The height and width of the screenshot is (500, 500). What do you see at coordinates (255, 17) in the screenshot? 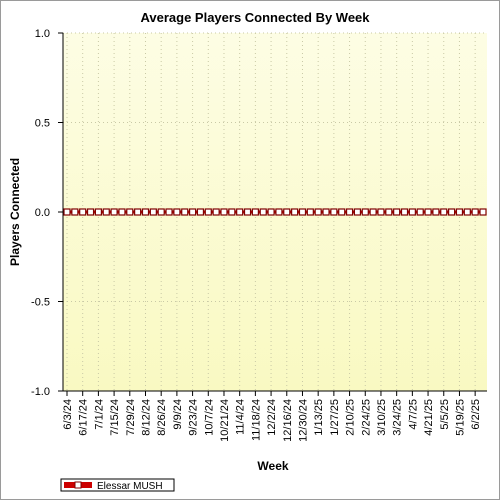
I see `chart-title: Average Players Connected By Week` at bounding box center [255, 17].